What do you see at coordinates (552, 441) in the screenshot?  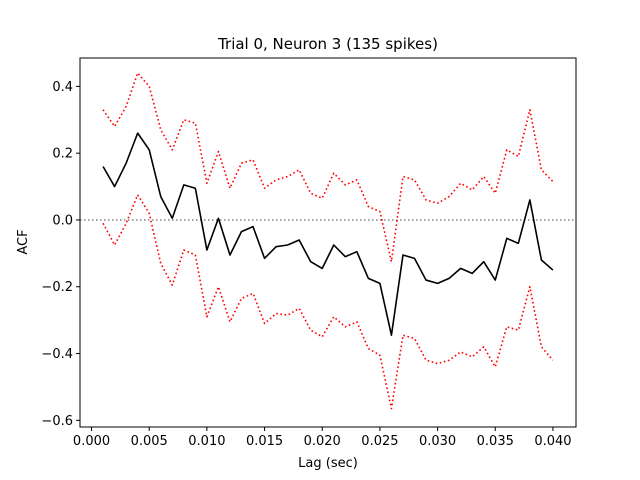 I see `x-tick-label: 0.040` at bounding box center [552, 441].